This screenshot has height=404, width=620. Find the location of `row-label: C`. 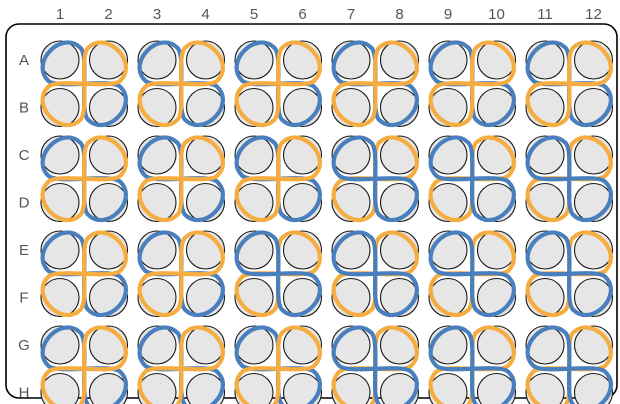

row-label: C is located at coordinates (24, 155).